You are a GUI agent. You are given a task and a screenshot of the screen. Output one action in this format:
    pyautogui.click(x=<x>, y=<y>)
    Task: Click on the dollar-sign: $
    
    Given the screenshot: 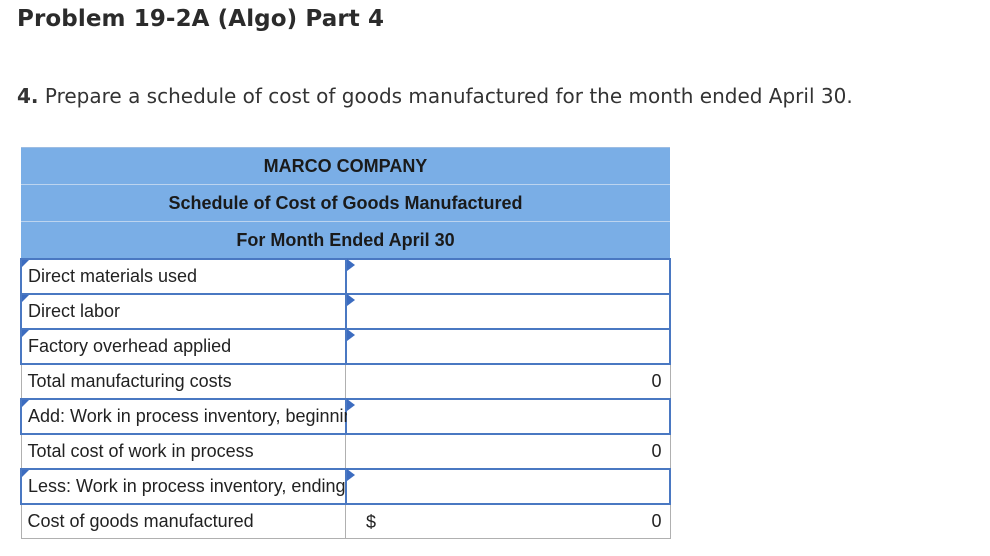 What is the action you would take?
    pyautogui.click(x=371, y=522)
    